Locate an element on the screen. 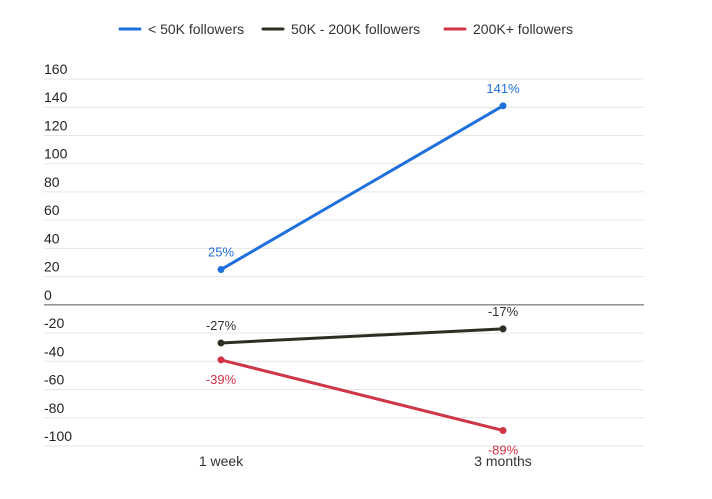 Image resolution: width=712 pixels, height=499 pixels. series-line-50k-followers is located at coordinates (362, 188).